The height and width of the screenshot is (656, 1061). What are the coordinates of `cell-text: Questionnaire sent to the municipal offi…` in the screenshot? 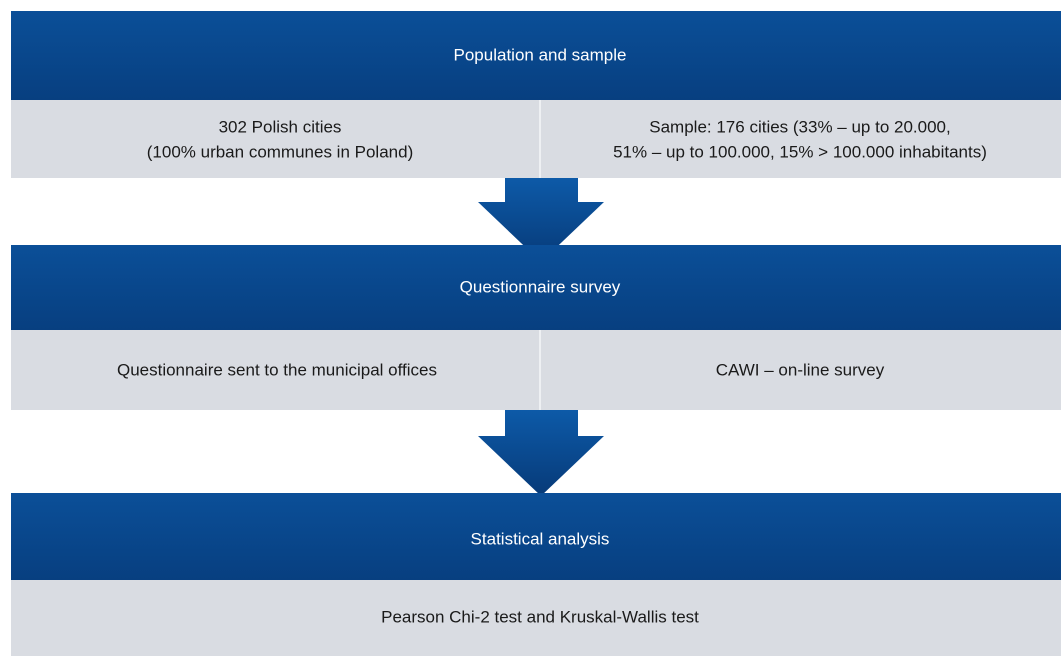 It's located at (277, 369).